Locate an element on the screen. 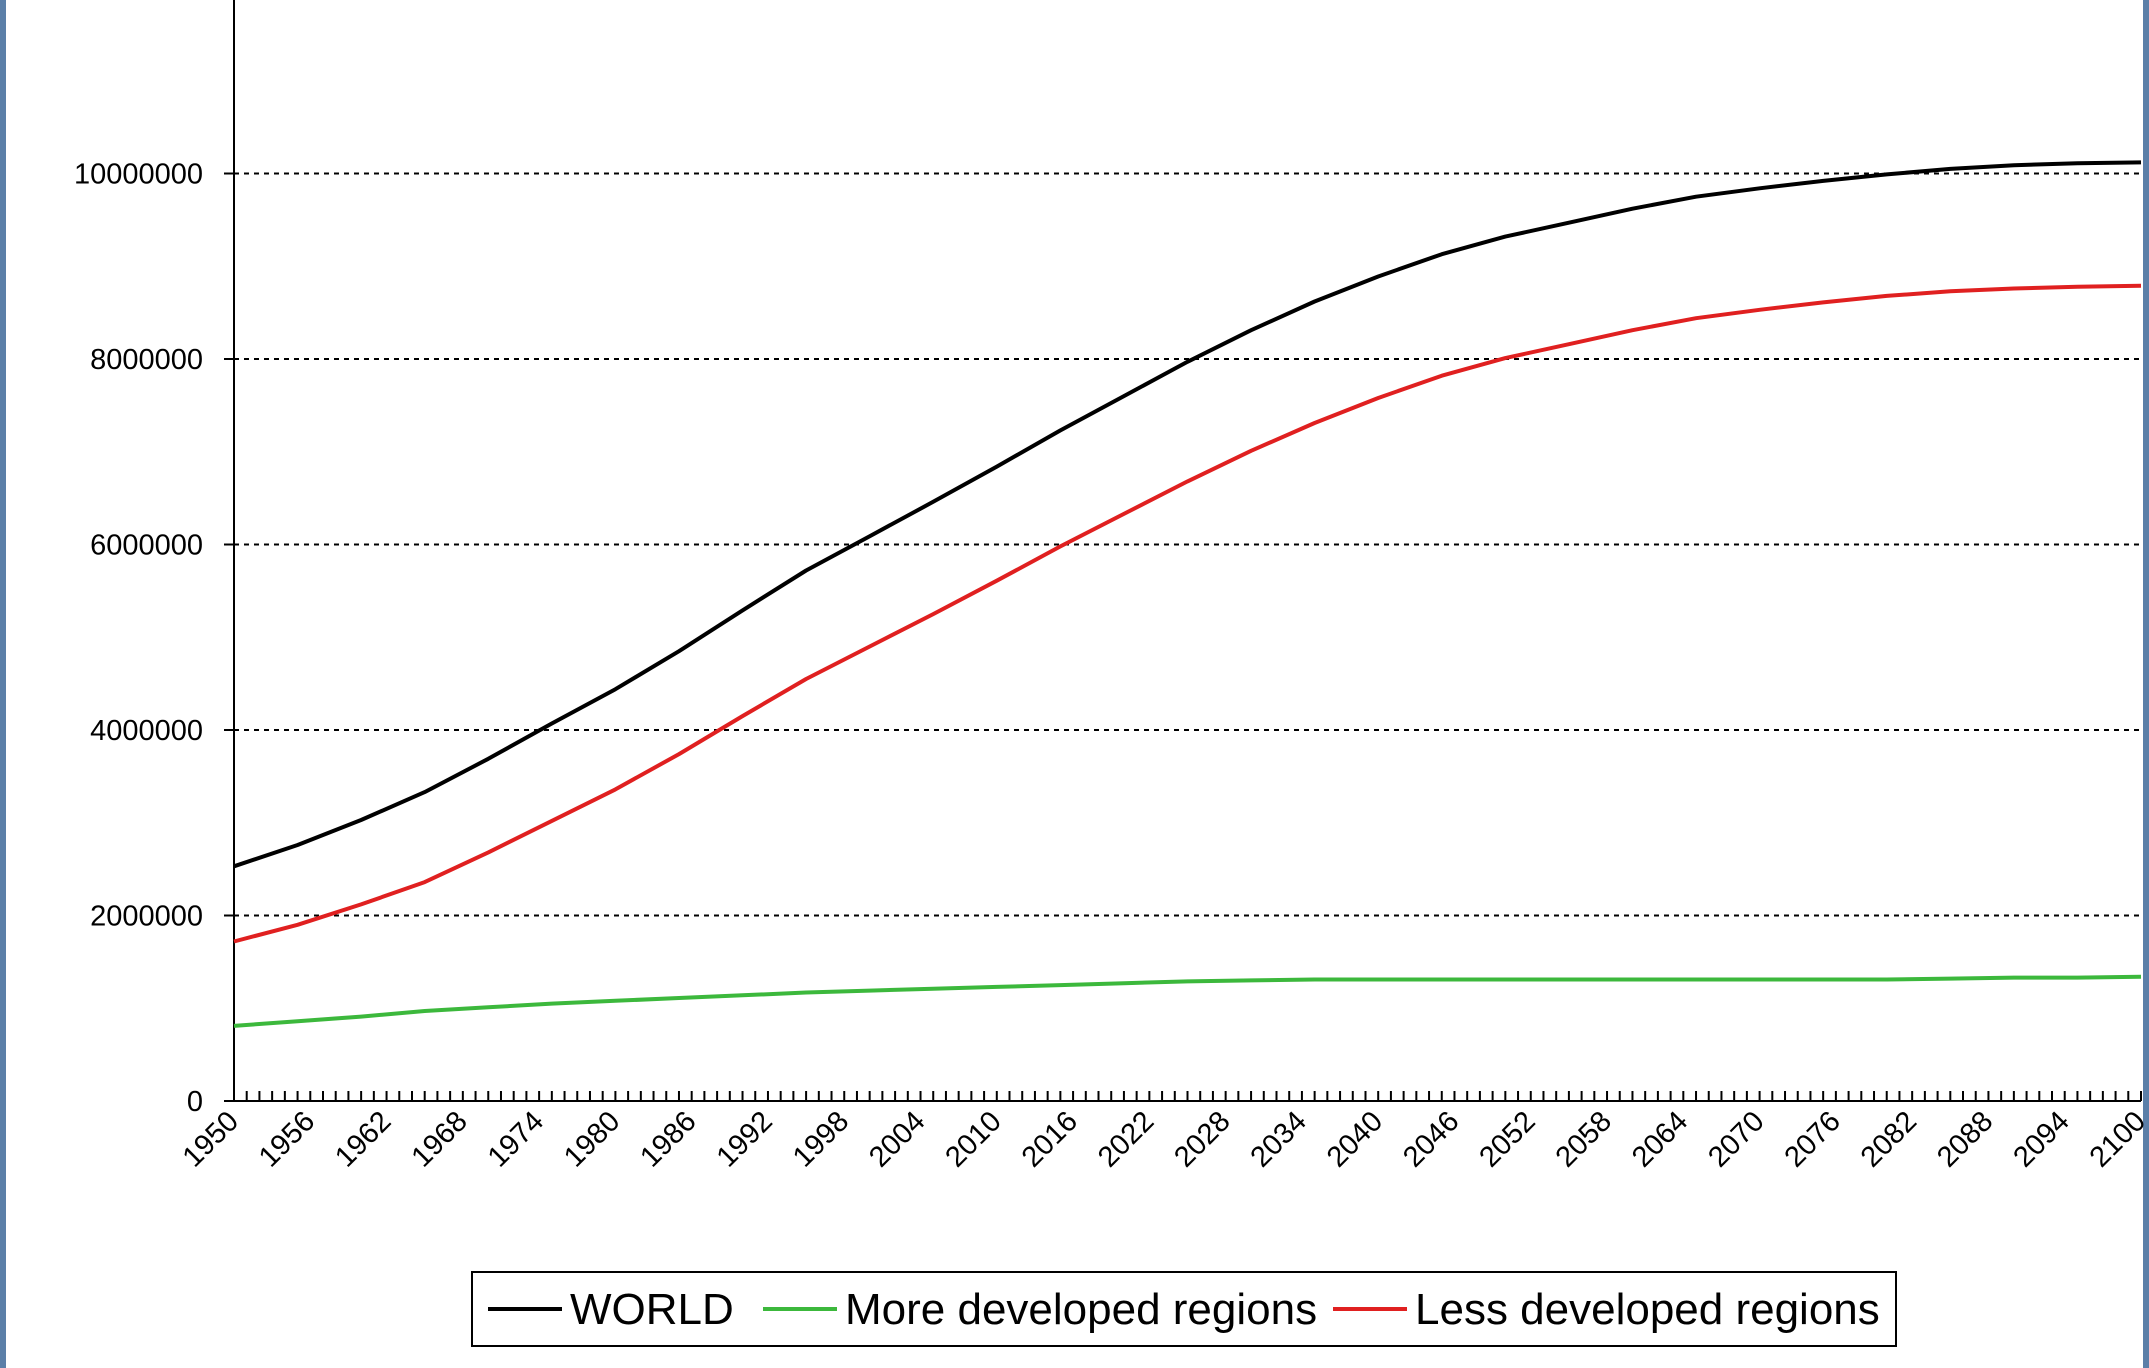  legend-label: WORLD is located at coordinates (652, 1309).